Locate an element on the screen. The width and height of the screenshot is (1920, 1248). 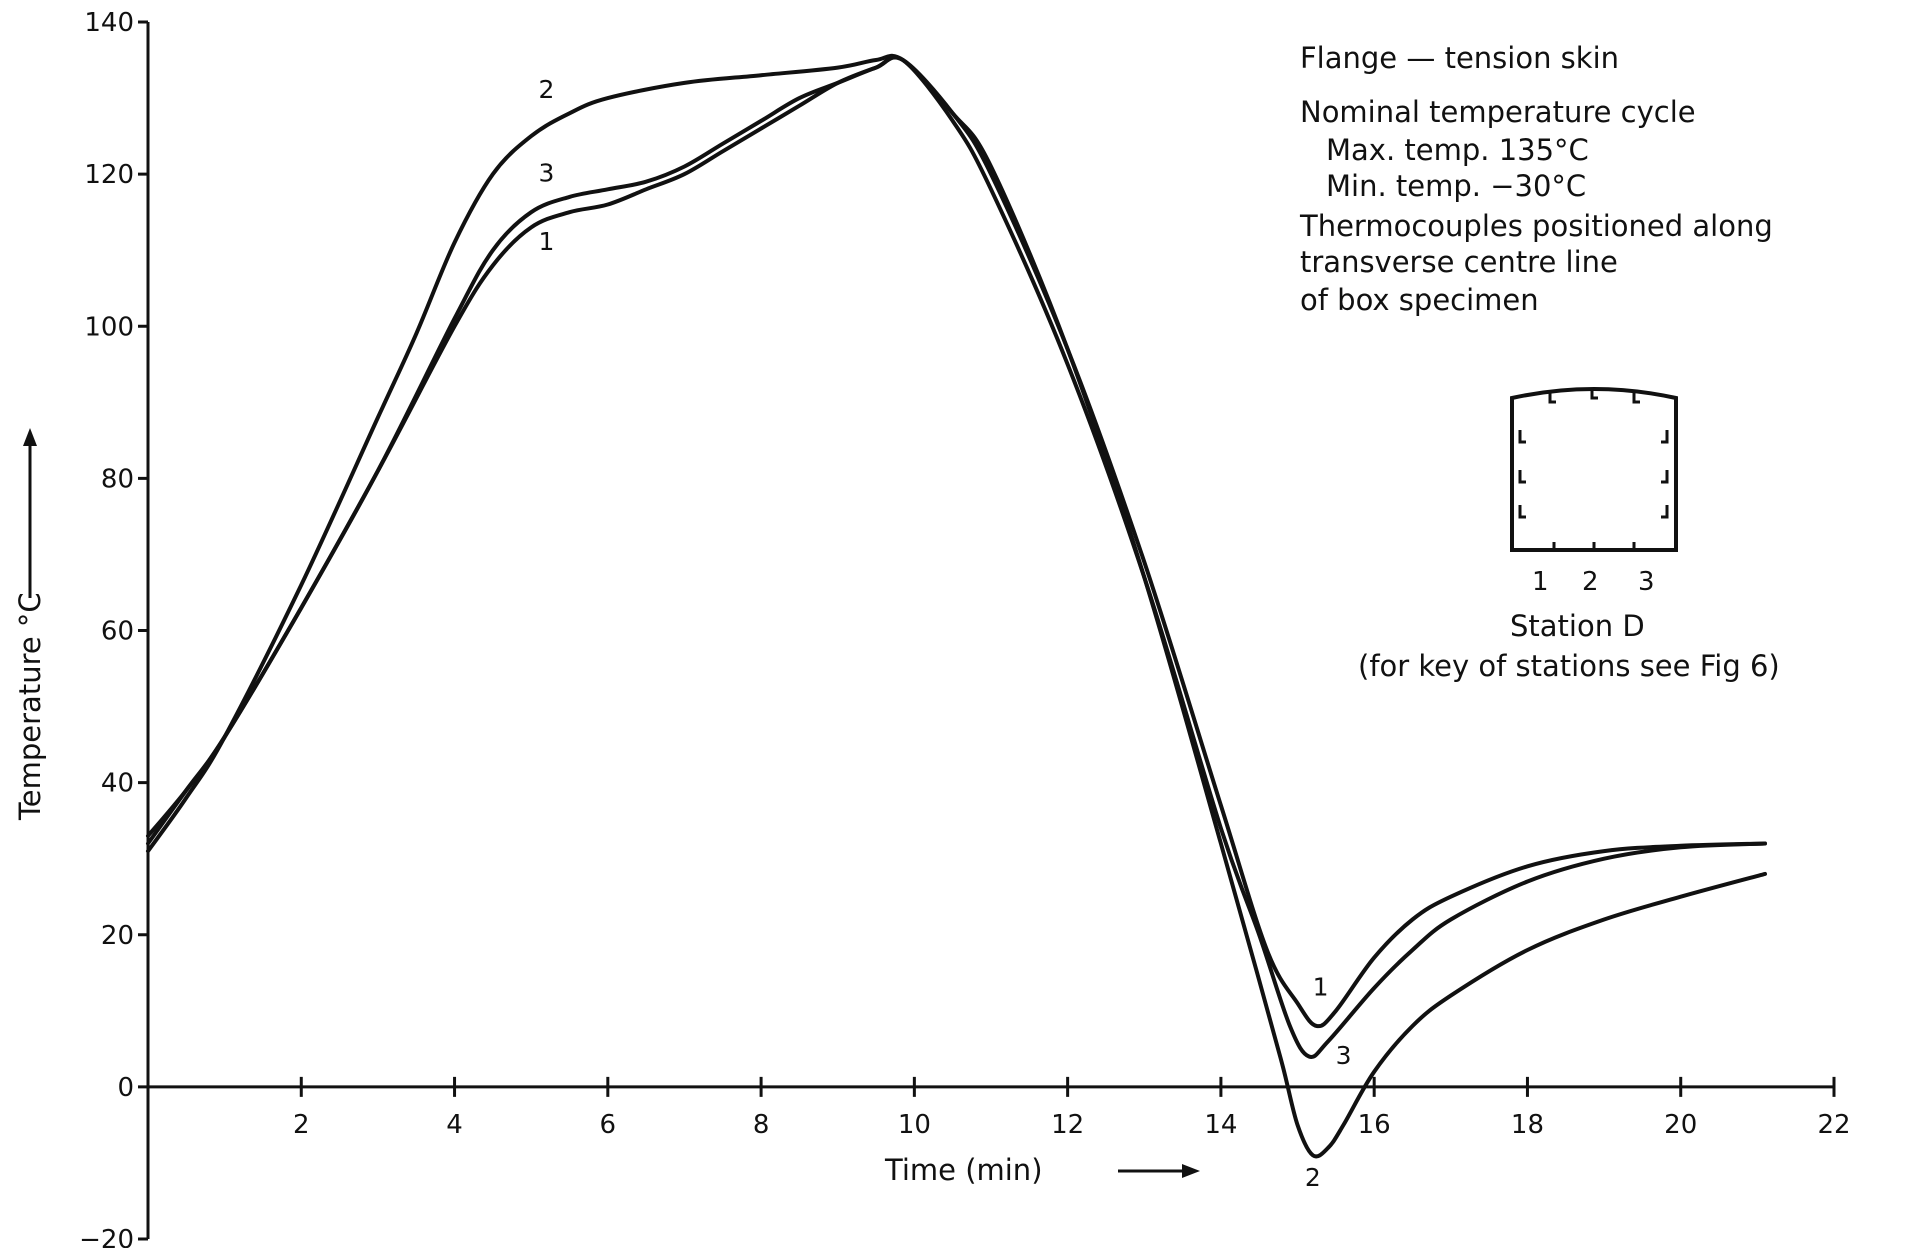
y-tick-label-0: 0 is located at coordinates (125, 1088).